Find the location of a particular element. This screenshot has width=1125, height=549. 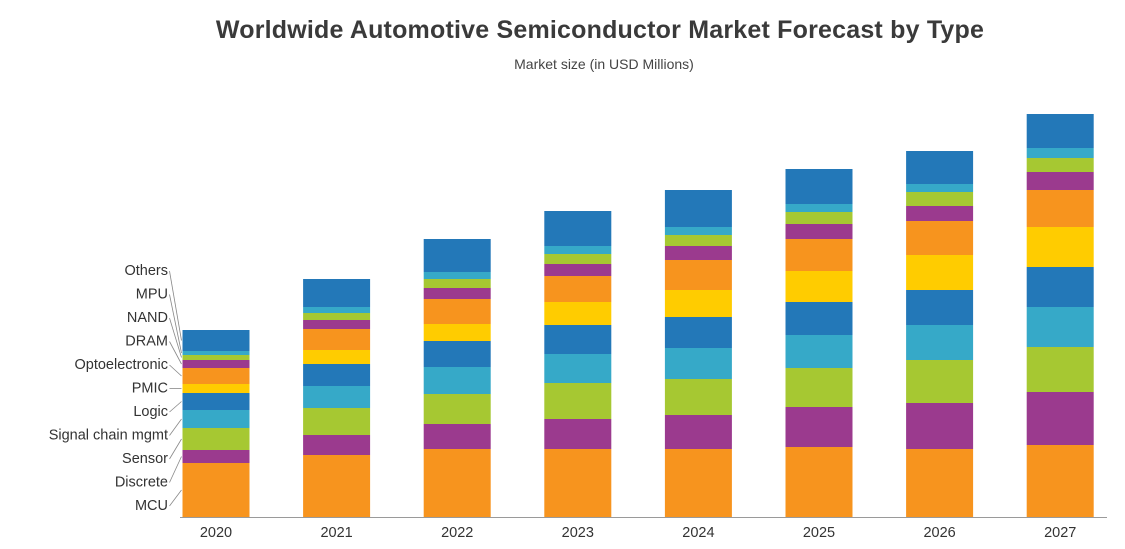

bar-pmic-2022 is located at coordinates (457, 332).